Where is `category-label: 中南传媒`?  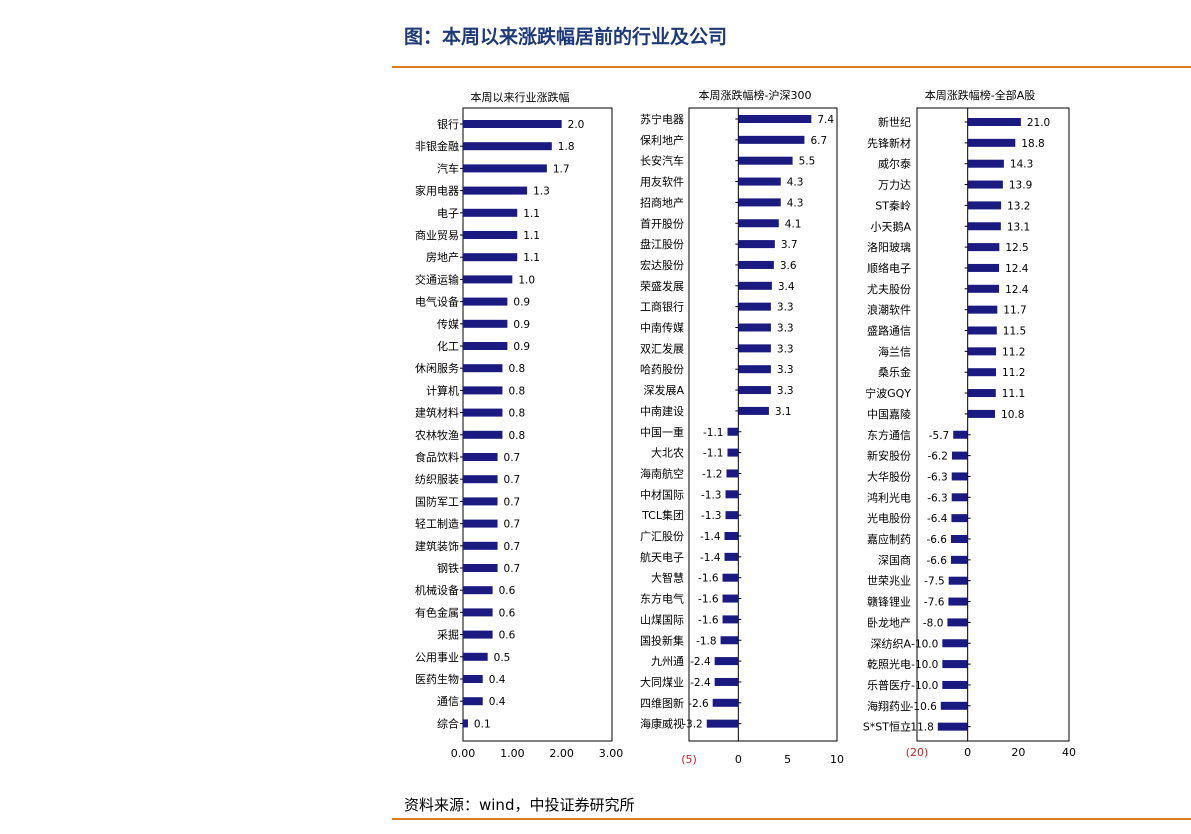
category-label: 中南传媒 is located at coordinates (662, 328).